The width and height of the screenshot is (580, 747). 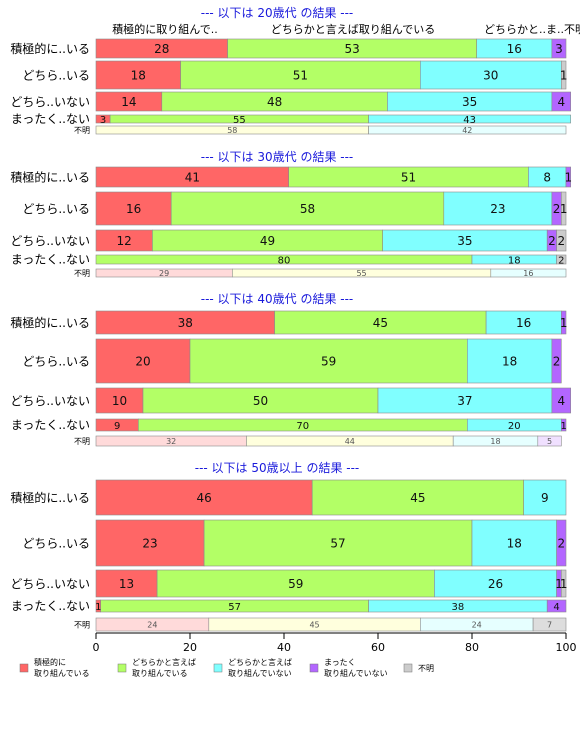 I want to click on data-label: 7, so click(x=549, y=625).